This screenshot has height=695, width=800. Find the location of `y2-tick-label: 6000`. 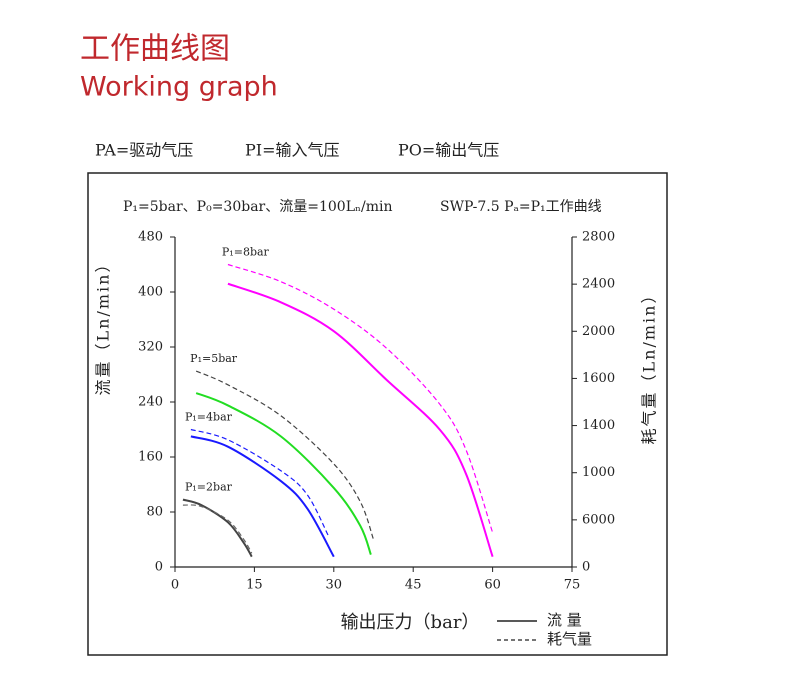

y2-tick-label: 6000 is located at coordinates (598, 519).